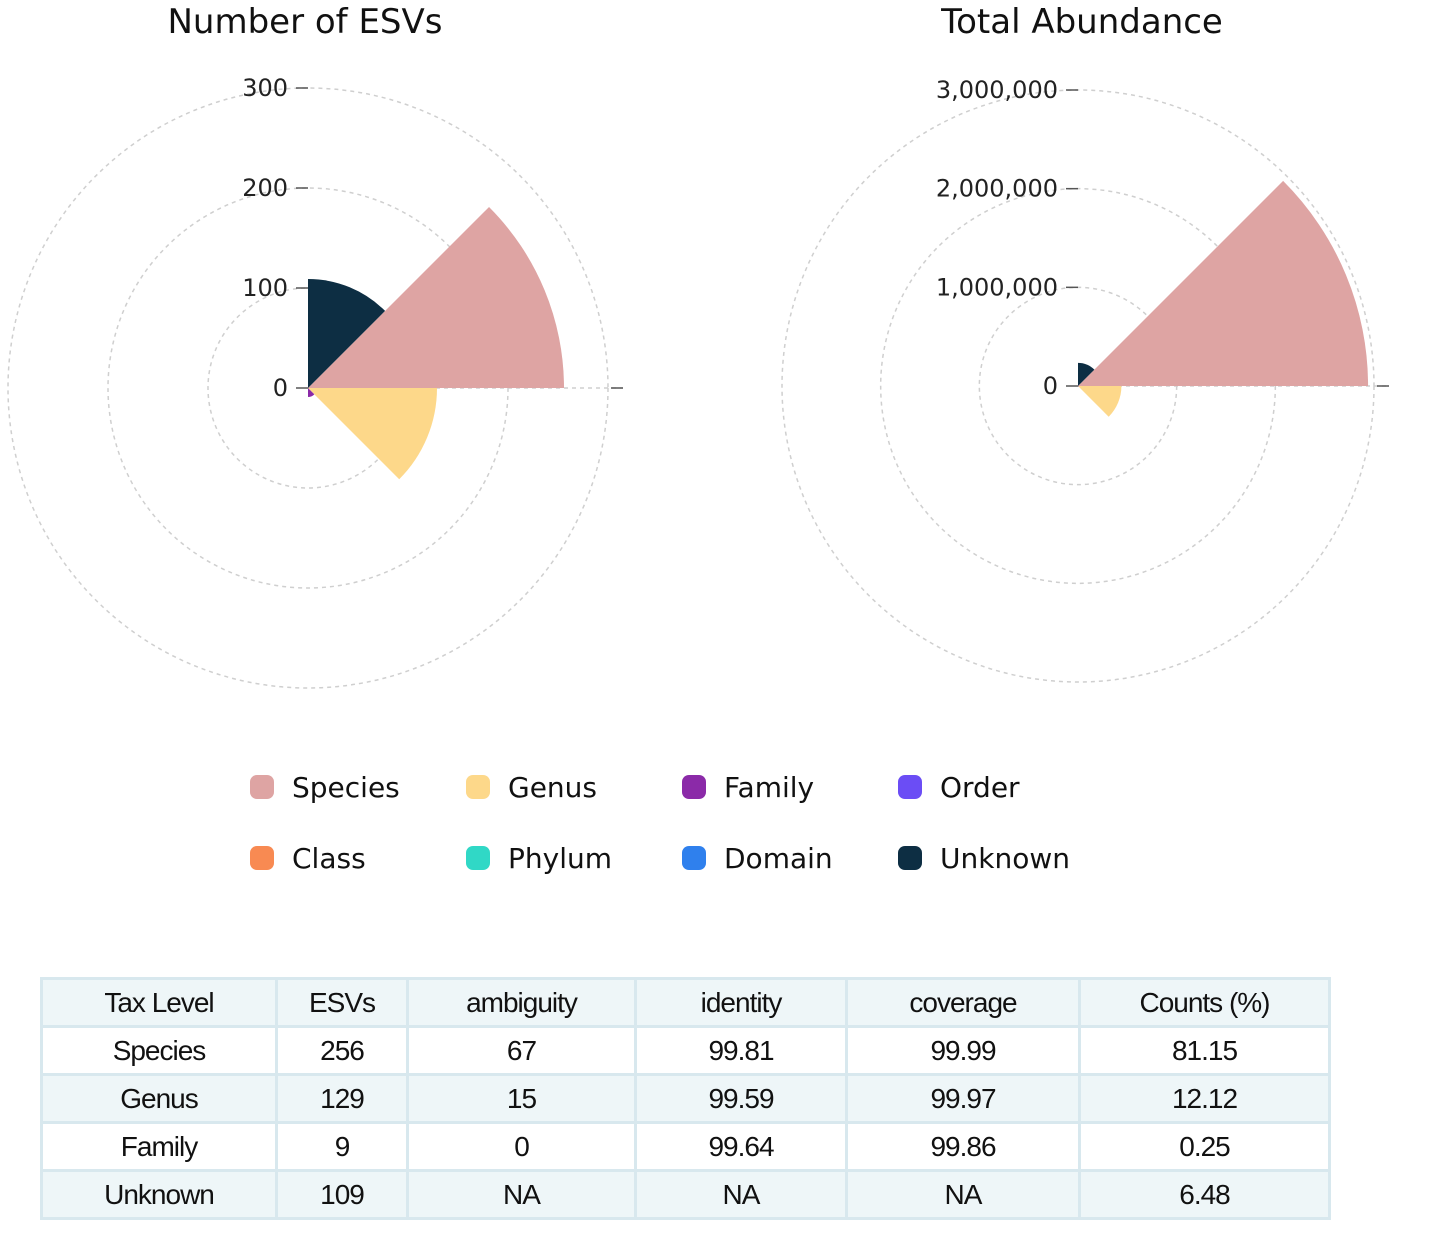 The width and height of the screenshot is (1429, 1239). What do you see at coordinates (342, 1194) in the screenshot?
I see `table-cell: 109` at bounding box center [342, 1194].